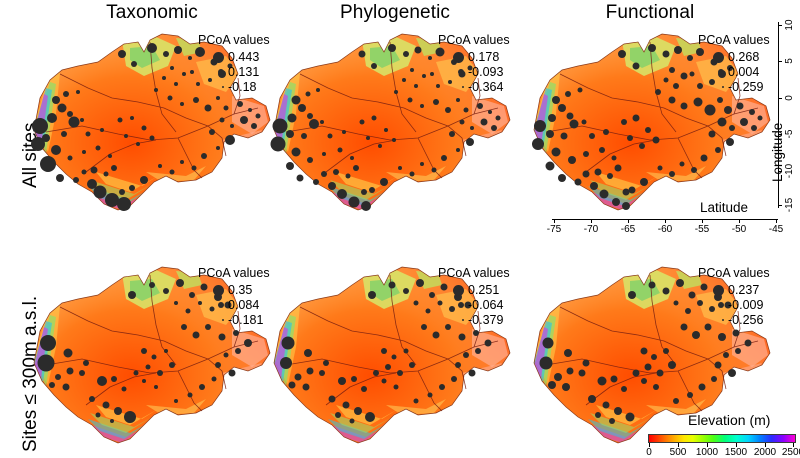 The width and height of the screenshot is (800, 458). Describe the element at coordinates (789, 61) in the screenshot. I see `y-tick-label: 5` at that location.